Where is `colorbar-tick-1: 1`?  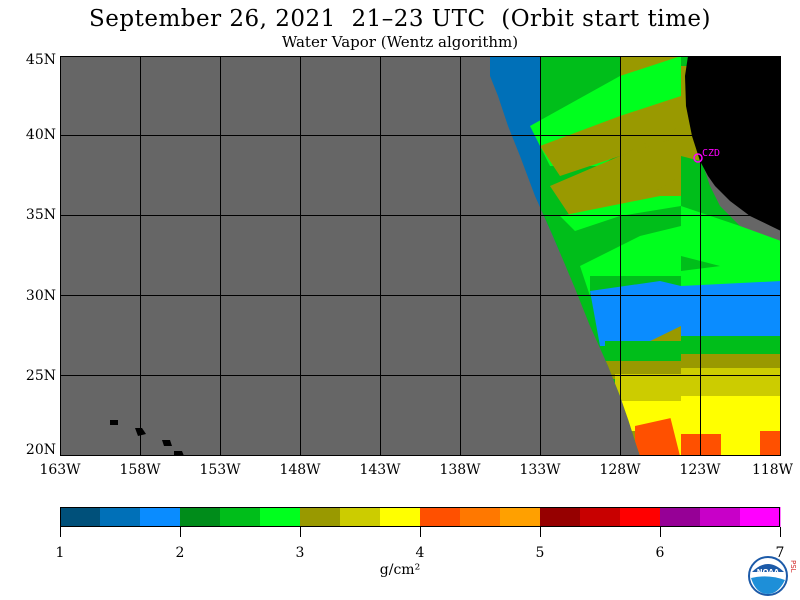
colorbar-tick-1: 1 is located at coordinates (60, 553).